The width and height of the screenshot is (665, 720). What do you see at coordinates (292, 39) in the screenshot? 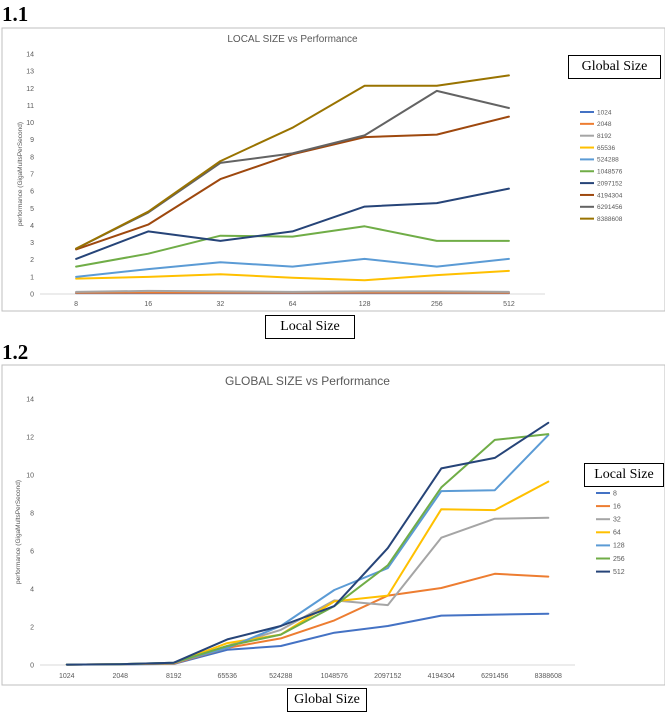
I see `chart-title: LOCAL SIZE vs Performance` at bounding box center [292, 39].